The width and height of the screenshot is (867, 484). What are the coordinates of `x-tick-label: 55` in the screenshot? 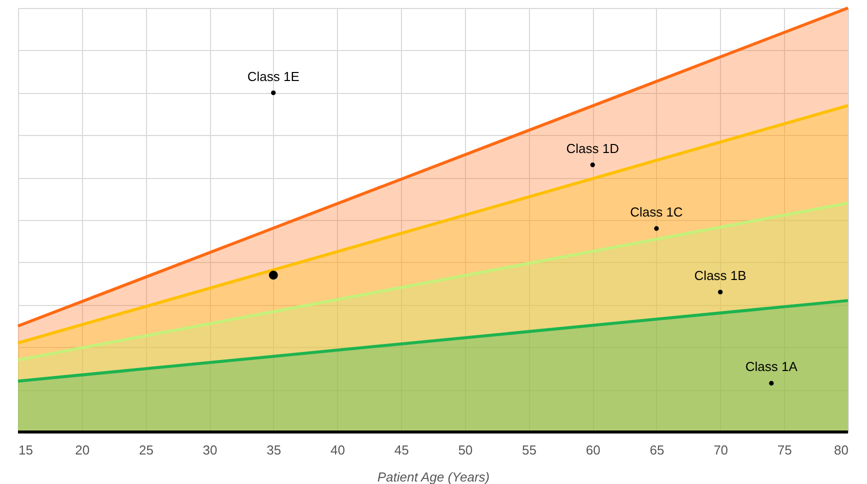 It's located at (529, 450).